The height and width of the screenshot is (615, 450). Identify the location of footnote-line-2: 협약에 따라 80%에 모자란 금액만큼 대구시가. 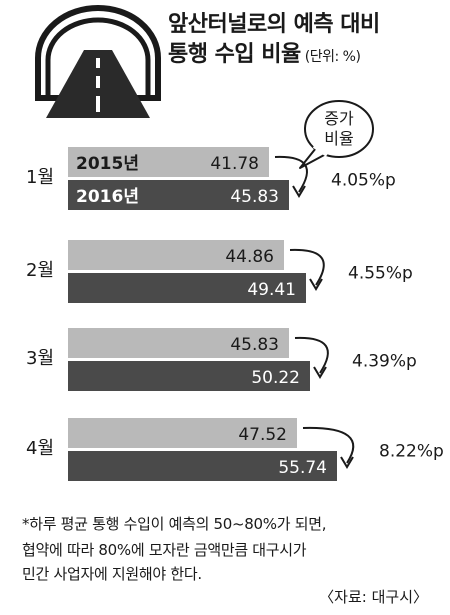
(164, 550).